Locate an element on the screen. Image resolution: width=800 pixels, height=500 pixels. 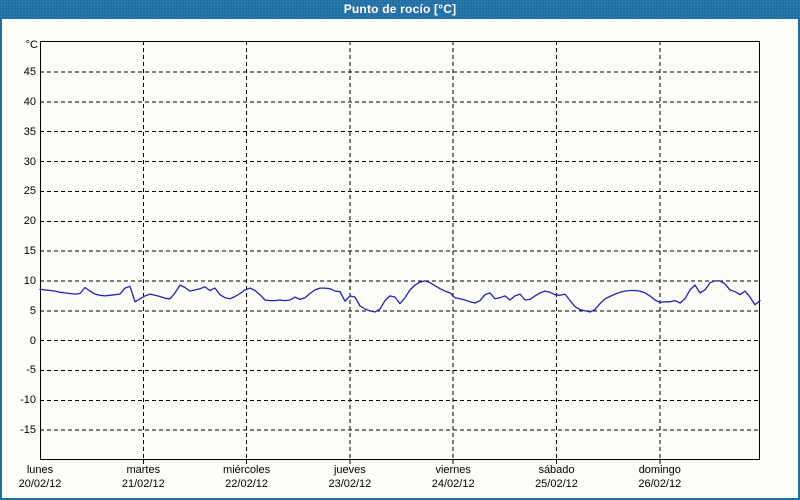
x-day-name: jueves is located at coordinates (349, 470).